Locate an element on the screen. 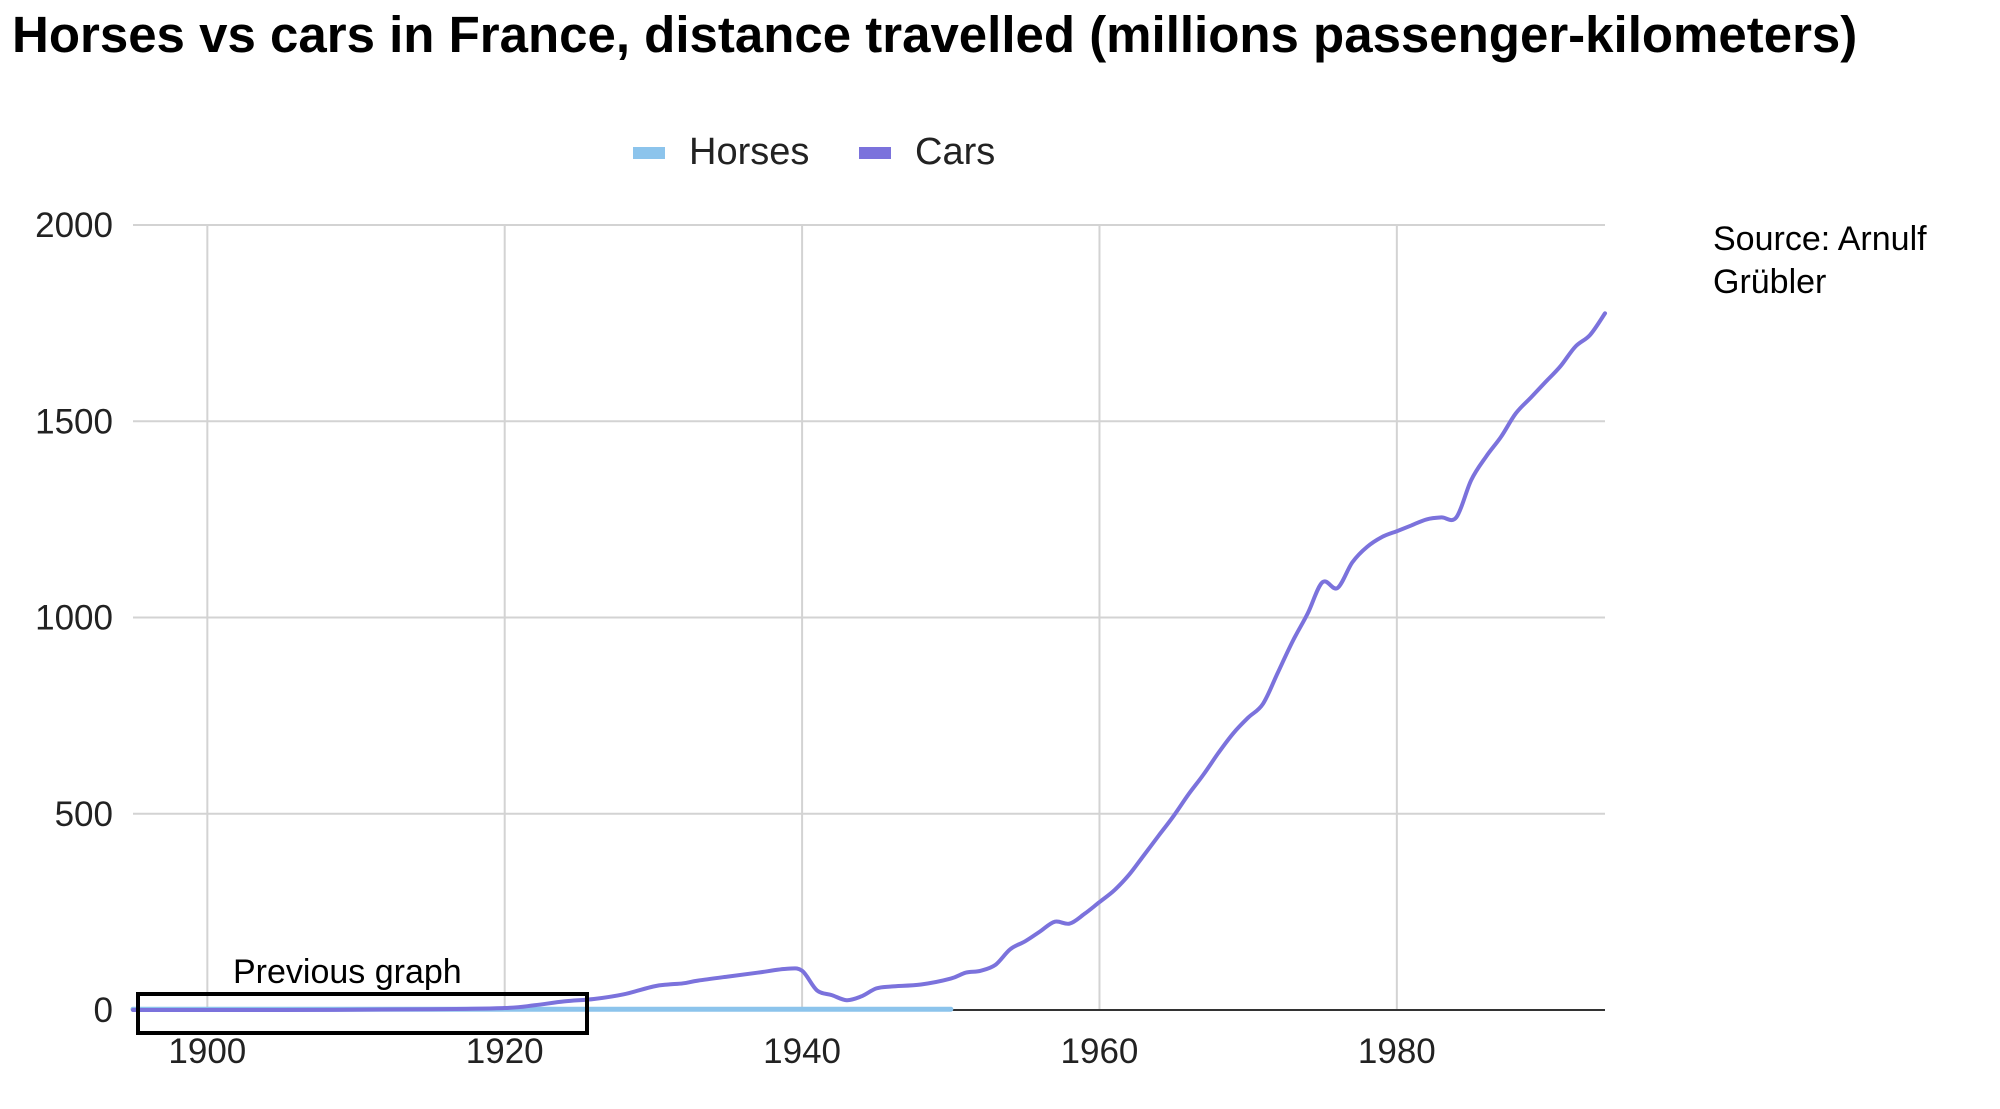 Image resolution: width=2000 pixels, height=1109 pixels. legend-label-horses: Horses is located at coordinates (749, 152).